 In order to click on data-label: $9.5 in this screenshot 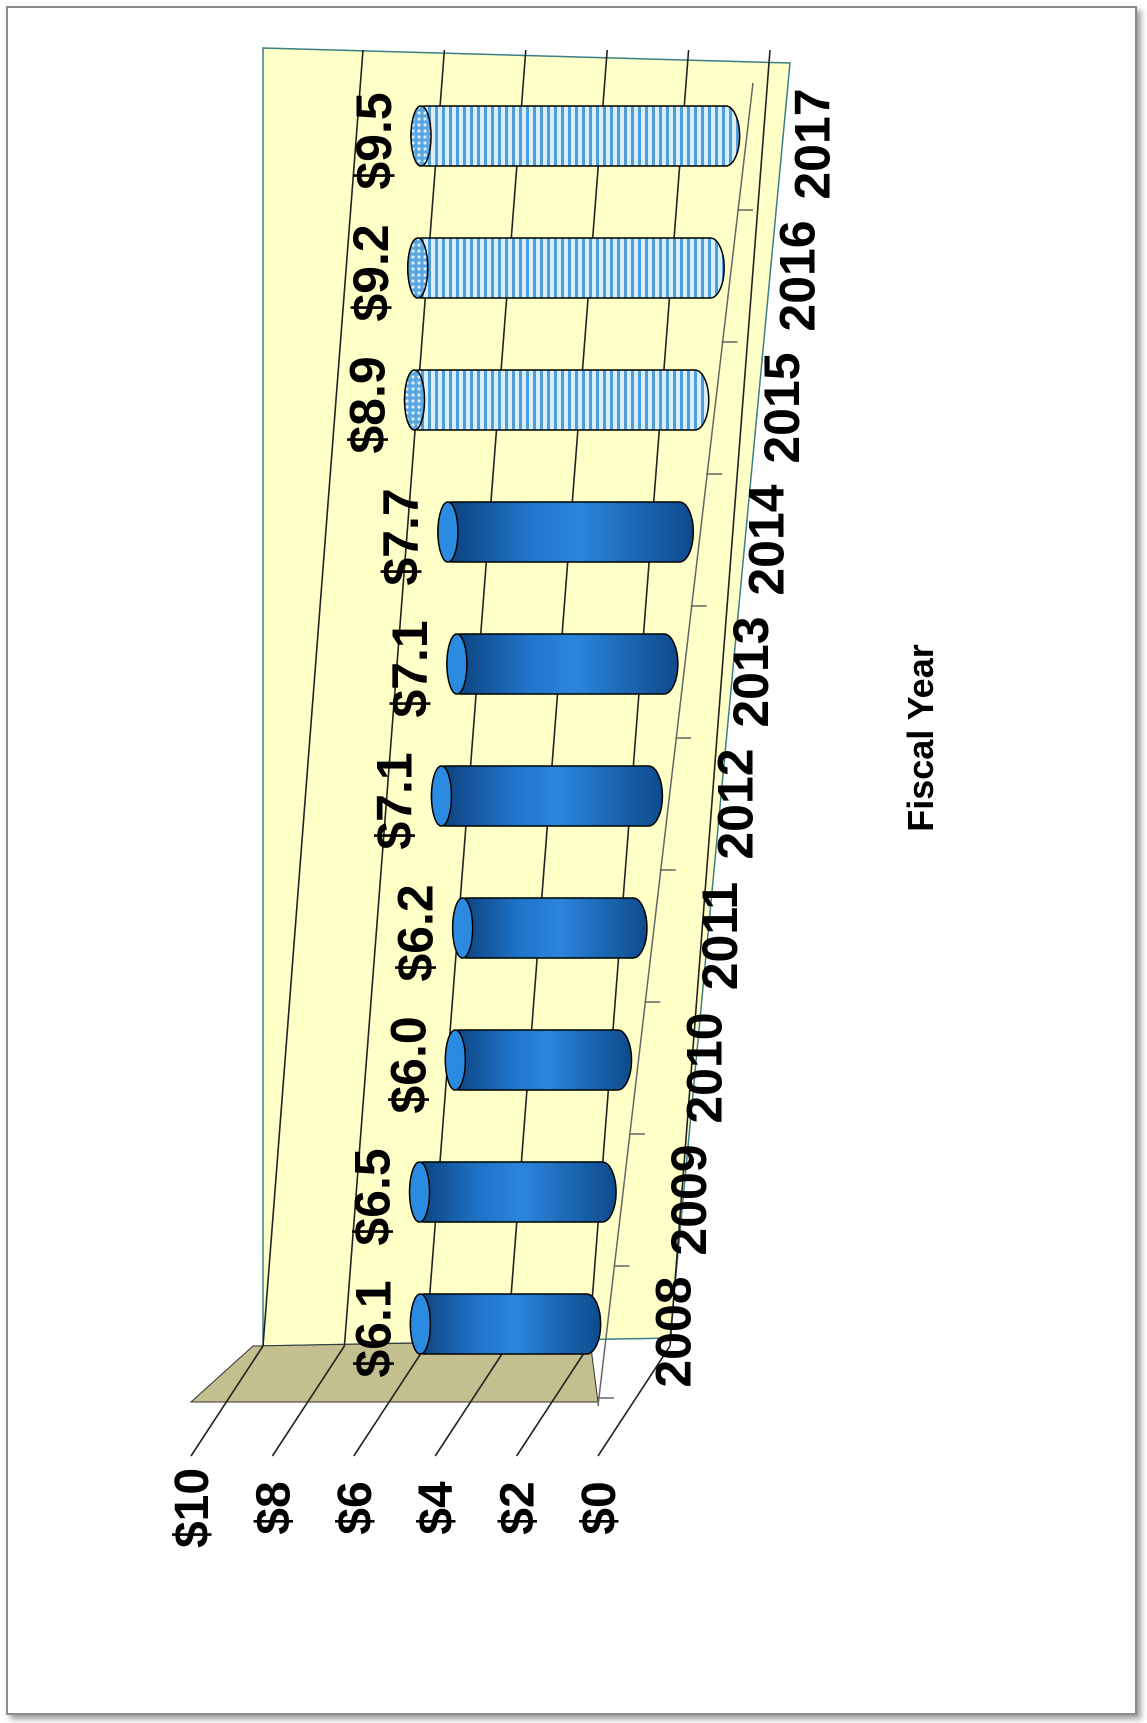, I will do `click(374, 140)`.